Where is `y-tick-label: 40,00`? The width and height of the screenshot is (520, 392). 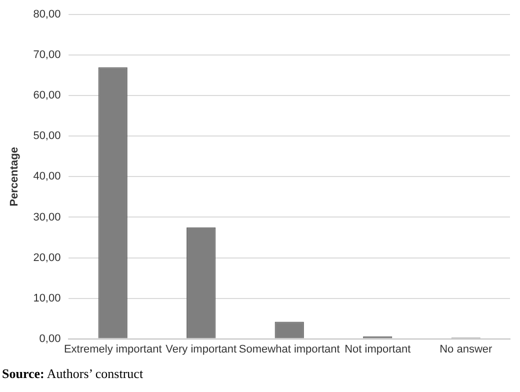
y-tick-label: 40,00 is located at coordinates (47, 176).